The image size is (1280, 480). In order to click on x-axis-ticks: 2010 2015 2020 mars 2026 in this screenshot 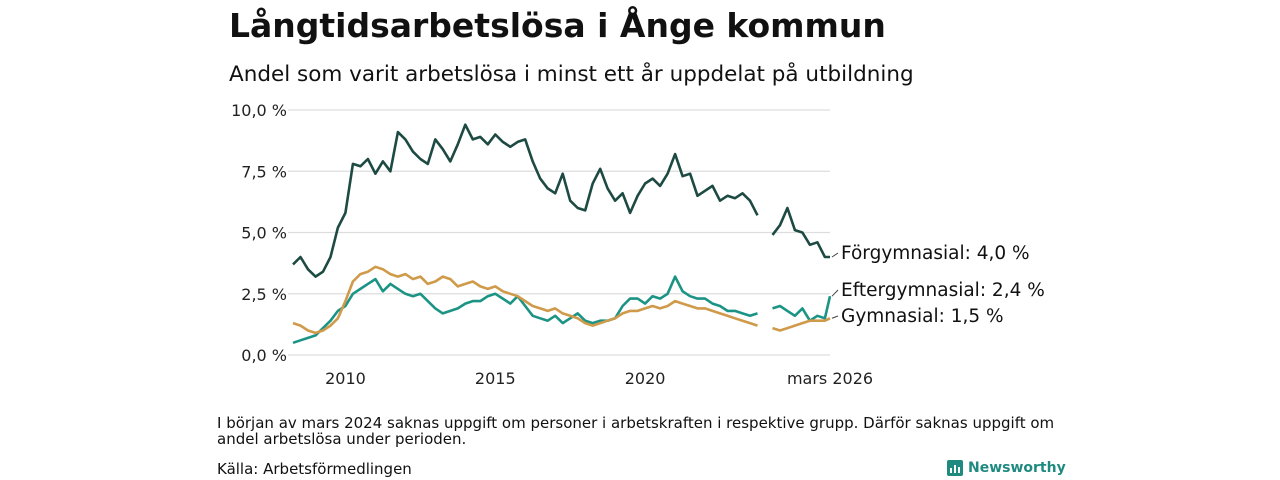, I will do `click(599, 378)`.